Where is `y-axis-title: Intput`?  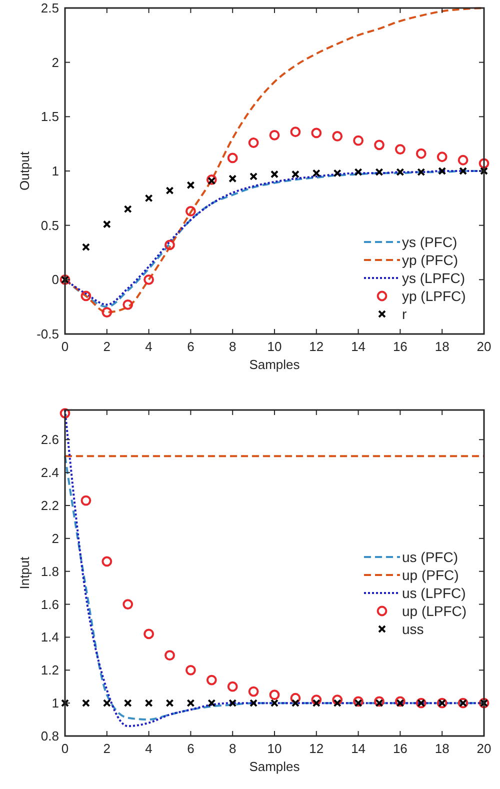
y-axis-title: Intput is located at coordinates (24, 573).